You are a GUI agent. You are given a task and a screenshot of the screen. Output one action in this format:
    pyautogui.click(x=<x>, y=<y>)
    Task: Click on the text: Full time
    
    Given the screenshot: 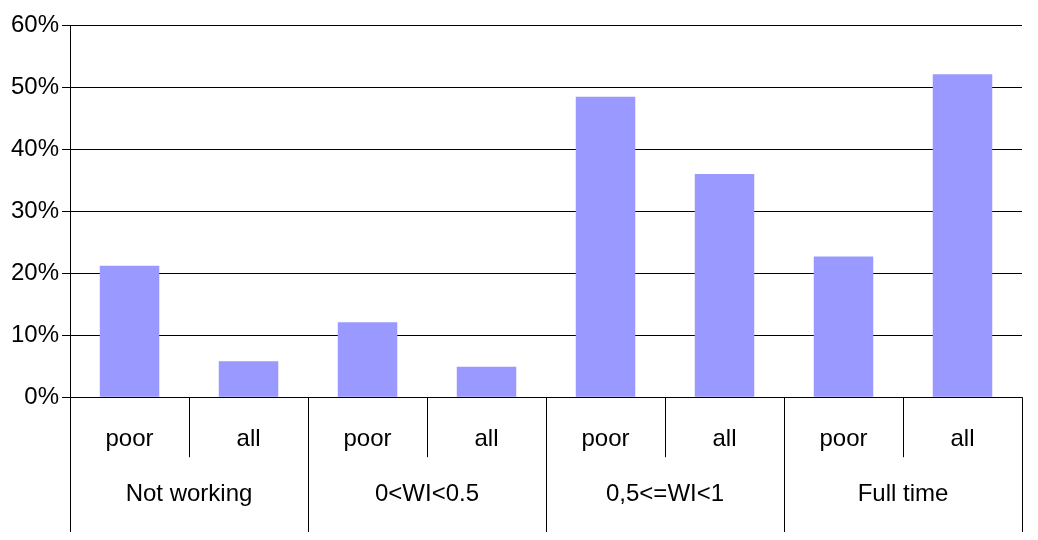 What is the action you would take?
    pyautogui.click(x=903, y=492)
    